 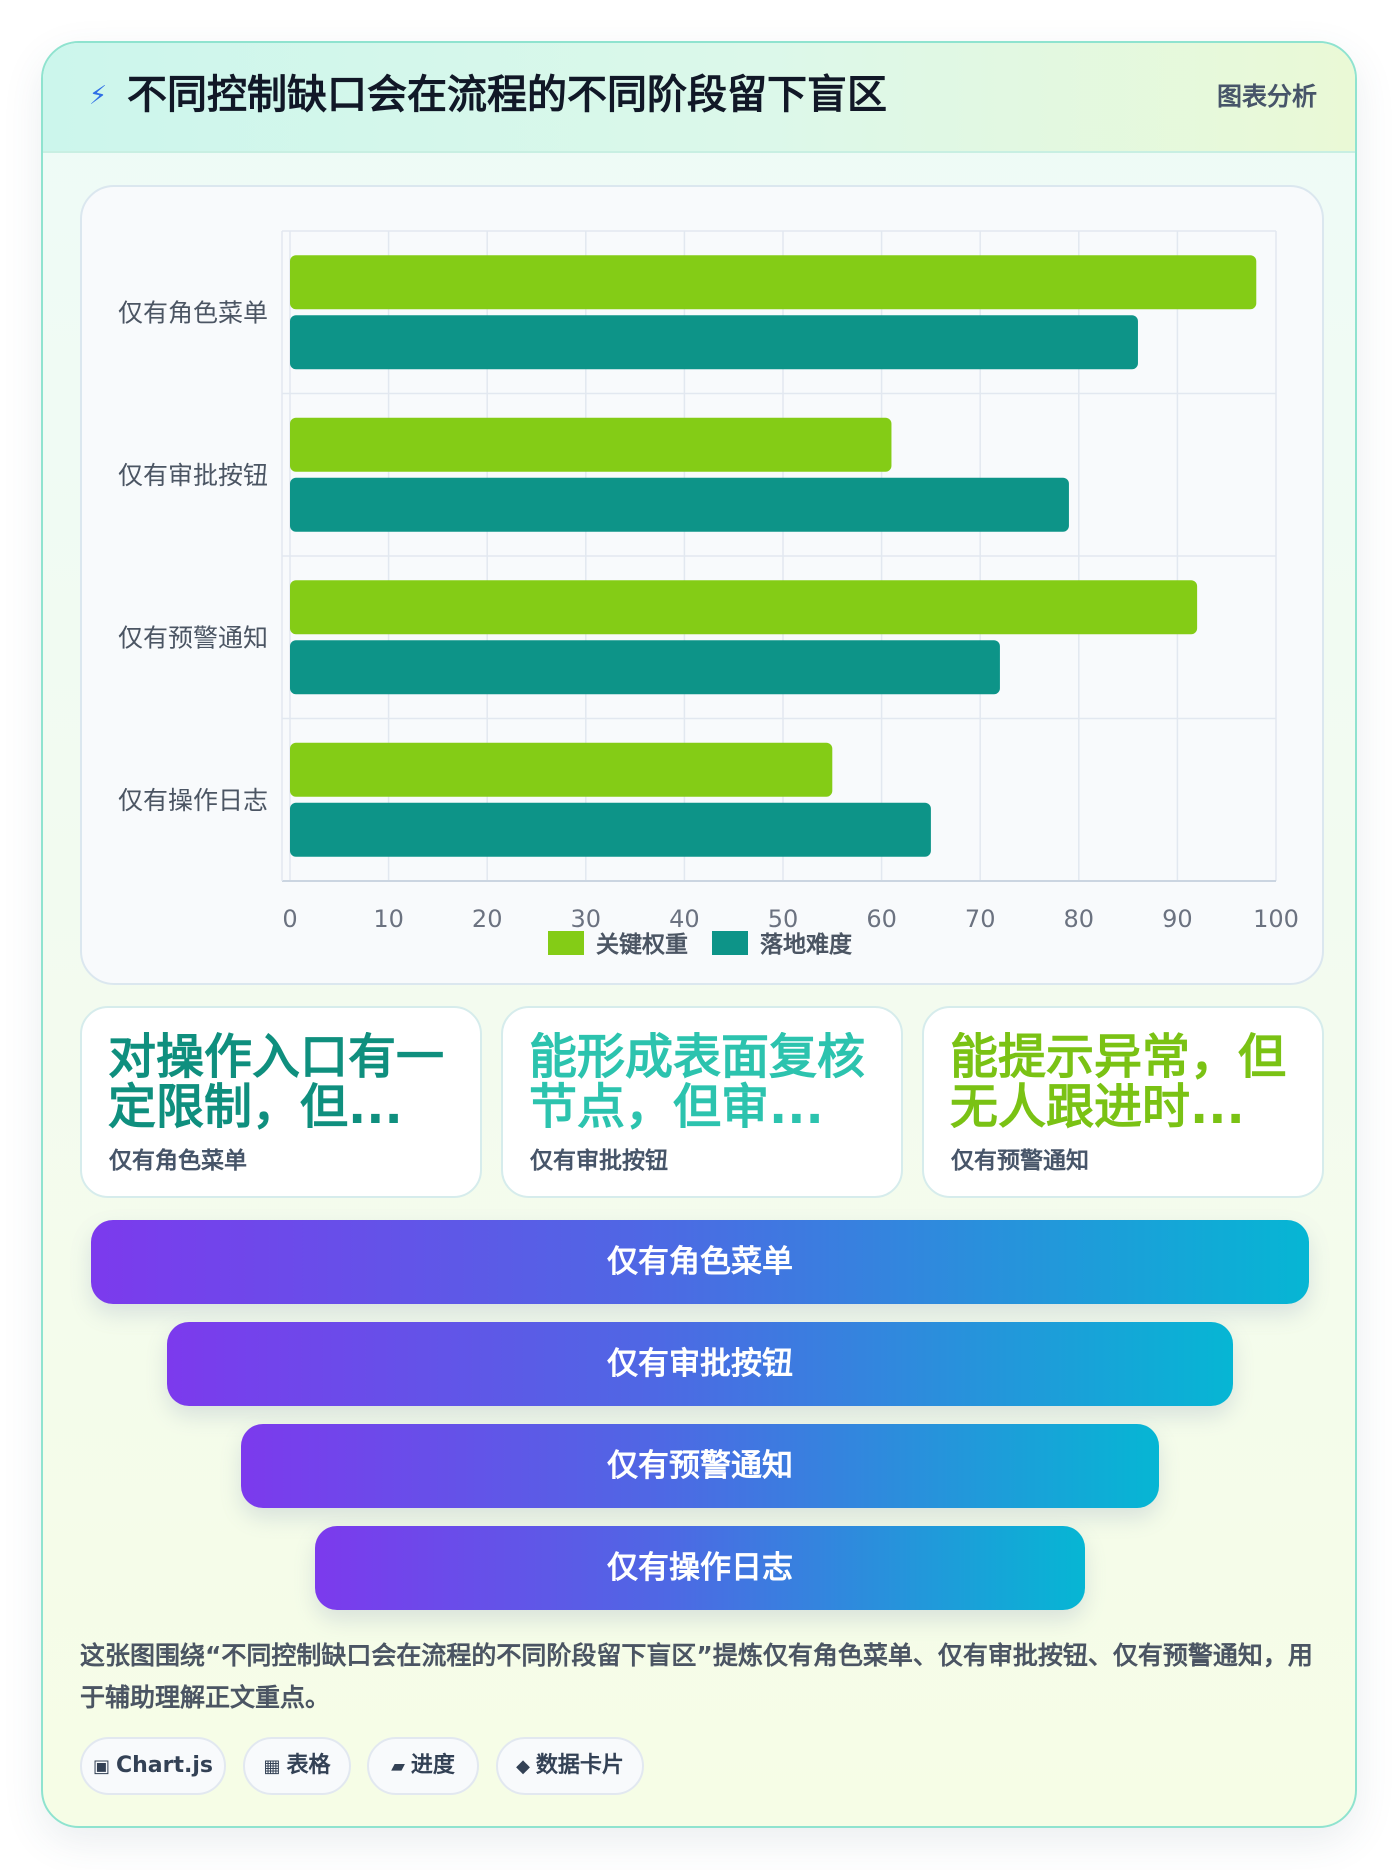 What do you see at coordinates (507, 95) in the screenshot?
I see `page-title: 不同控制缺口会在流程的不同阶段留下盲区` at bounding box center [507, 95].